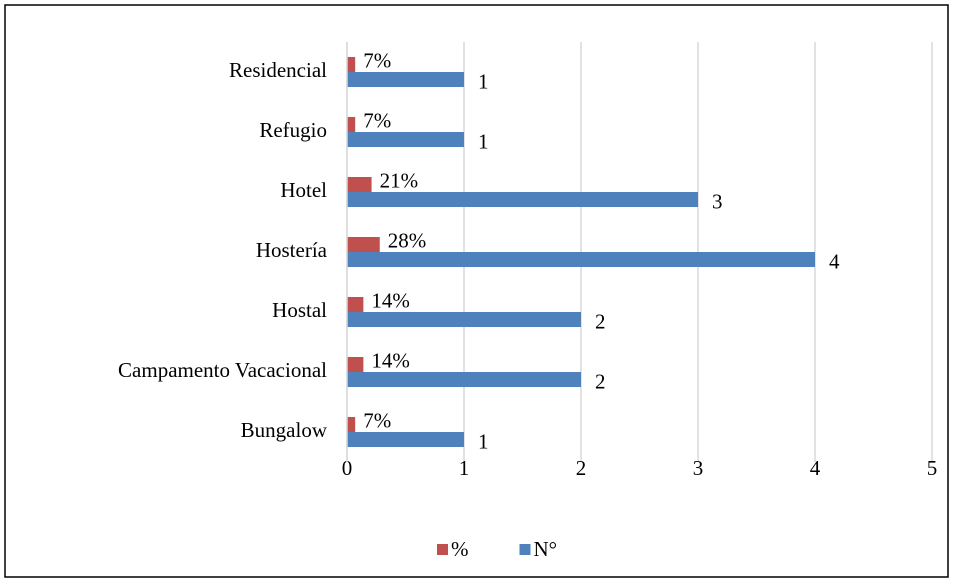 Image resolution: width=954 pixels, height=587 pixels. What do you see at coordinates (292, 250) in the screenshot?
I see `y-tick-label: Hostería` at bounding box center [292, 250].